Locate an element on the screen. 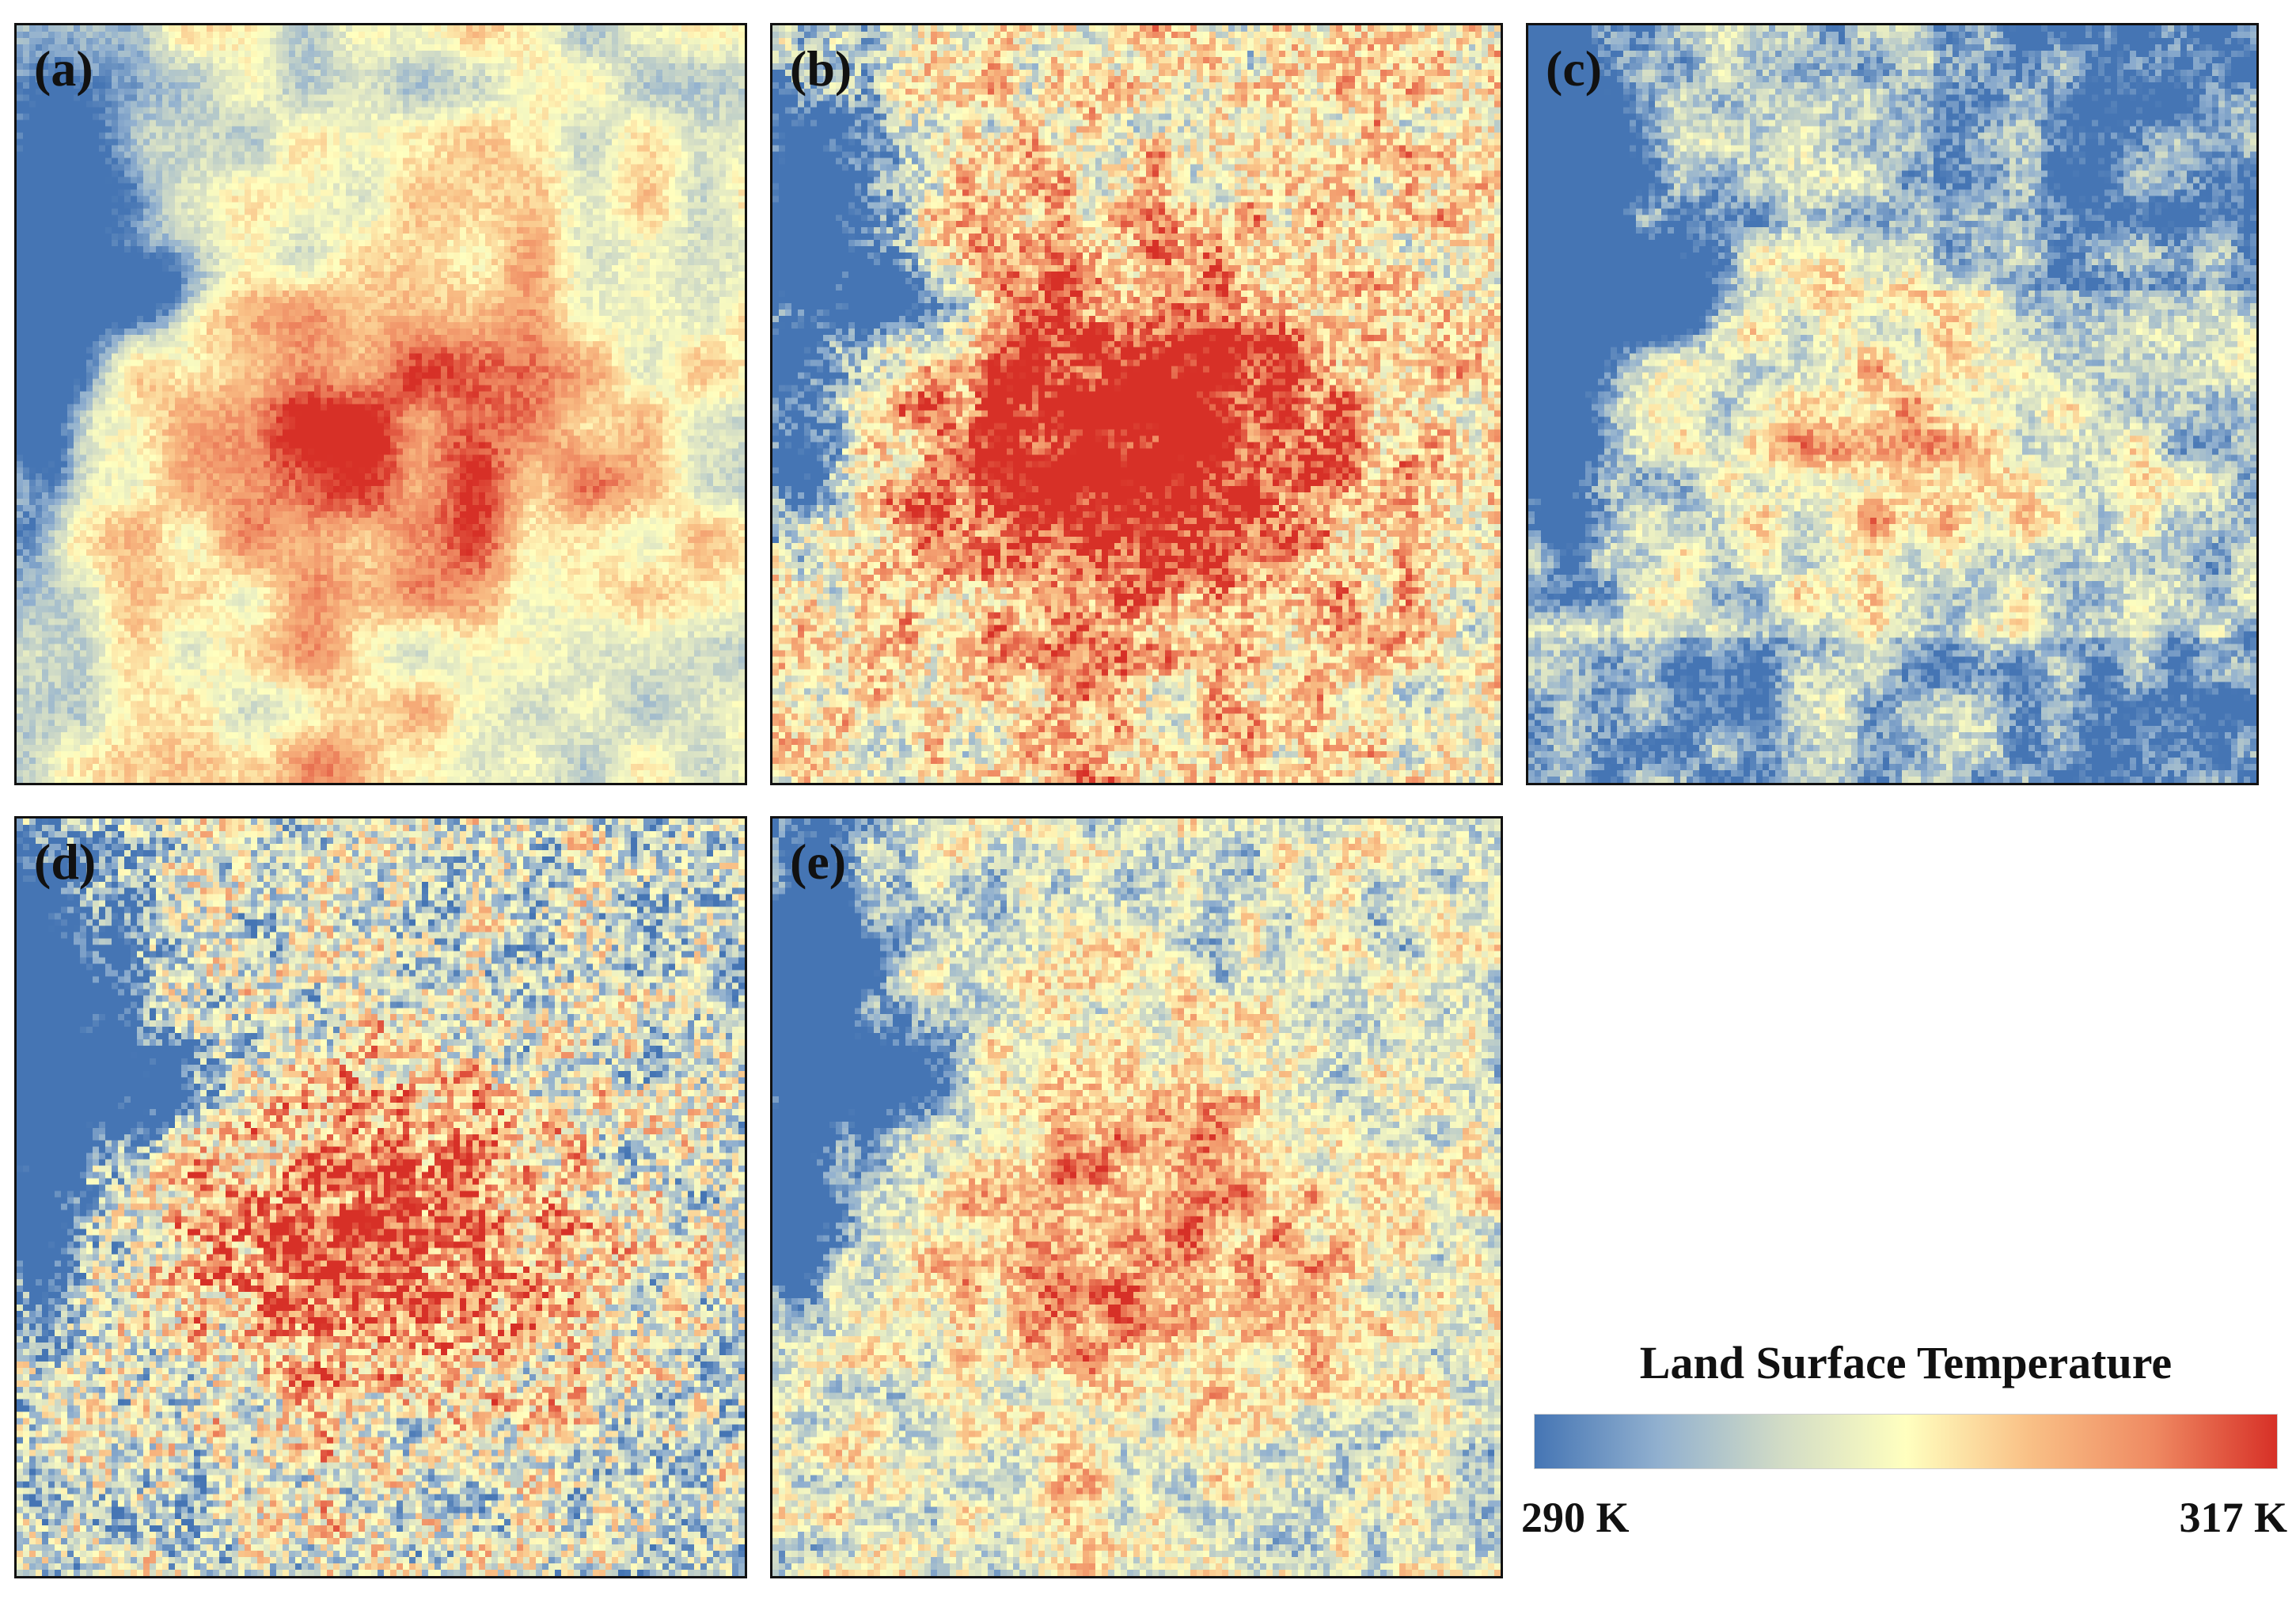  panel-label-e: (e) is located at coordinates (818, 862).